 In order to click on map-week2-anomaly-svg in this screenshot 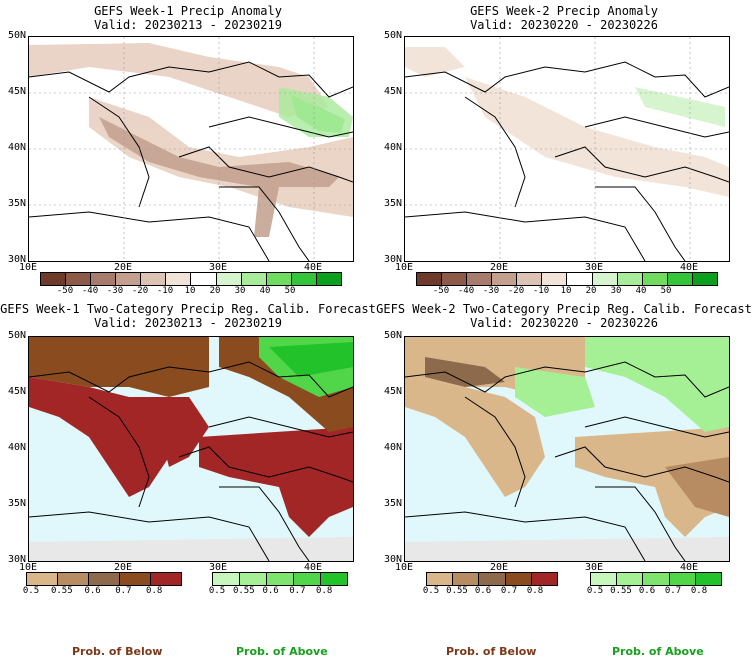, I will do `click(567, 149)`.